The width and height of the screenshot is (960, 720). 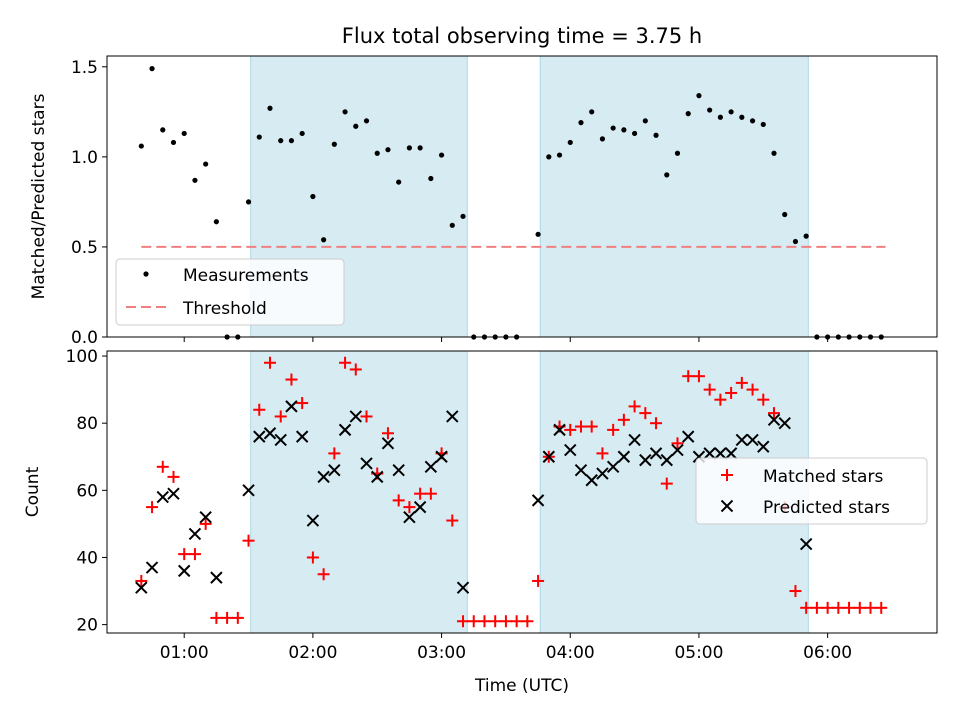 What do you see at coordinates (82, 357) in the screenshot?
I see `y-tick-label: 100` at bounding box center [82, 357].